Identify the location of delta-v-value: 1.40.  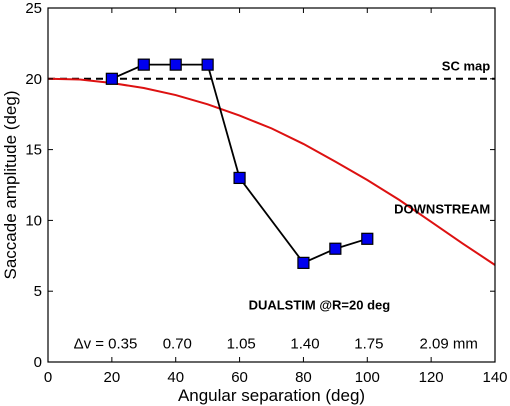
(304, 344).